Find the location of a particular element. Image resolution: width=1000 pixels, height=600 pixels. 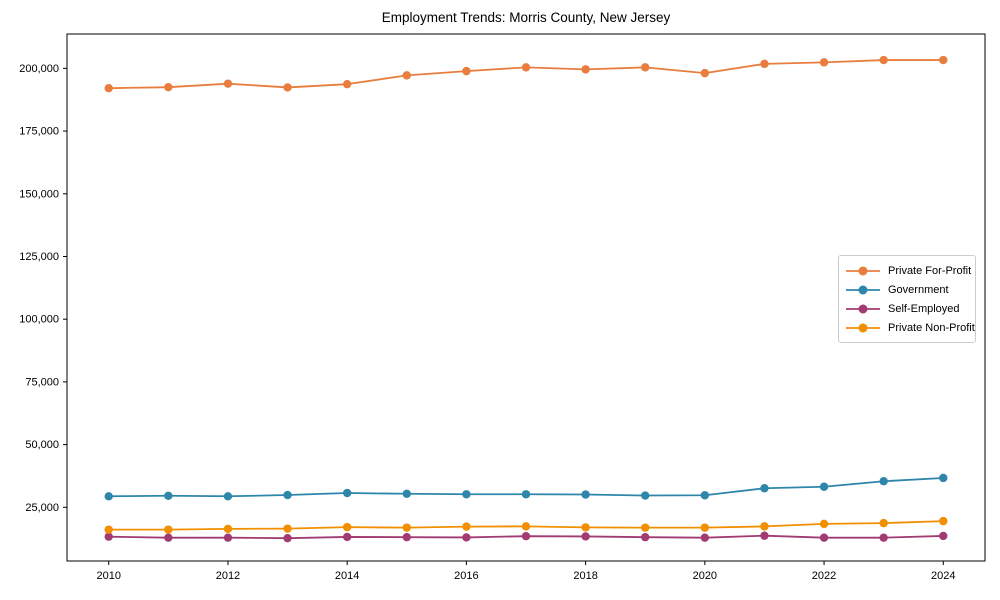

x-tick-label: 2012 is located at coordinates (228, 576).